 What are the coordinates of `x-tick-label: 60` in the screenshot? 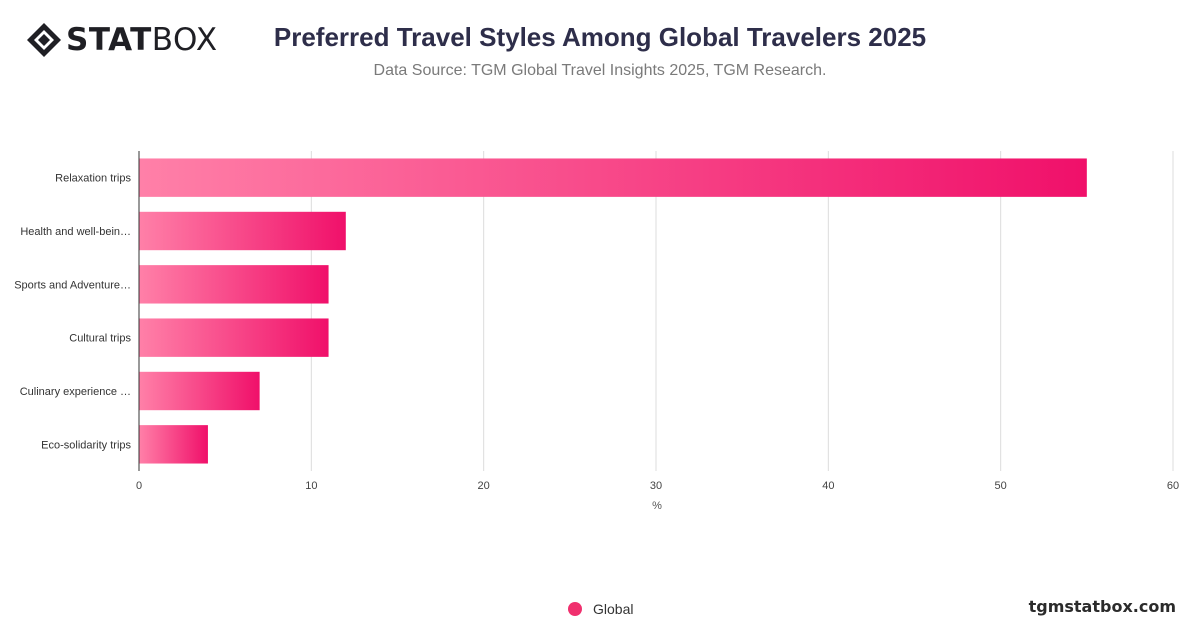 It's located at (1173, 486).